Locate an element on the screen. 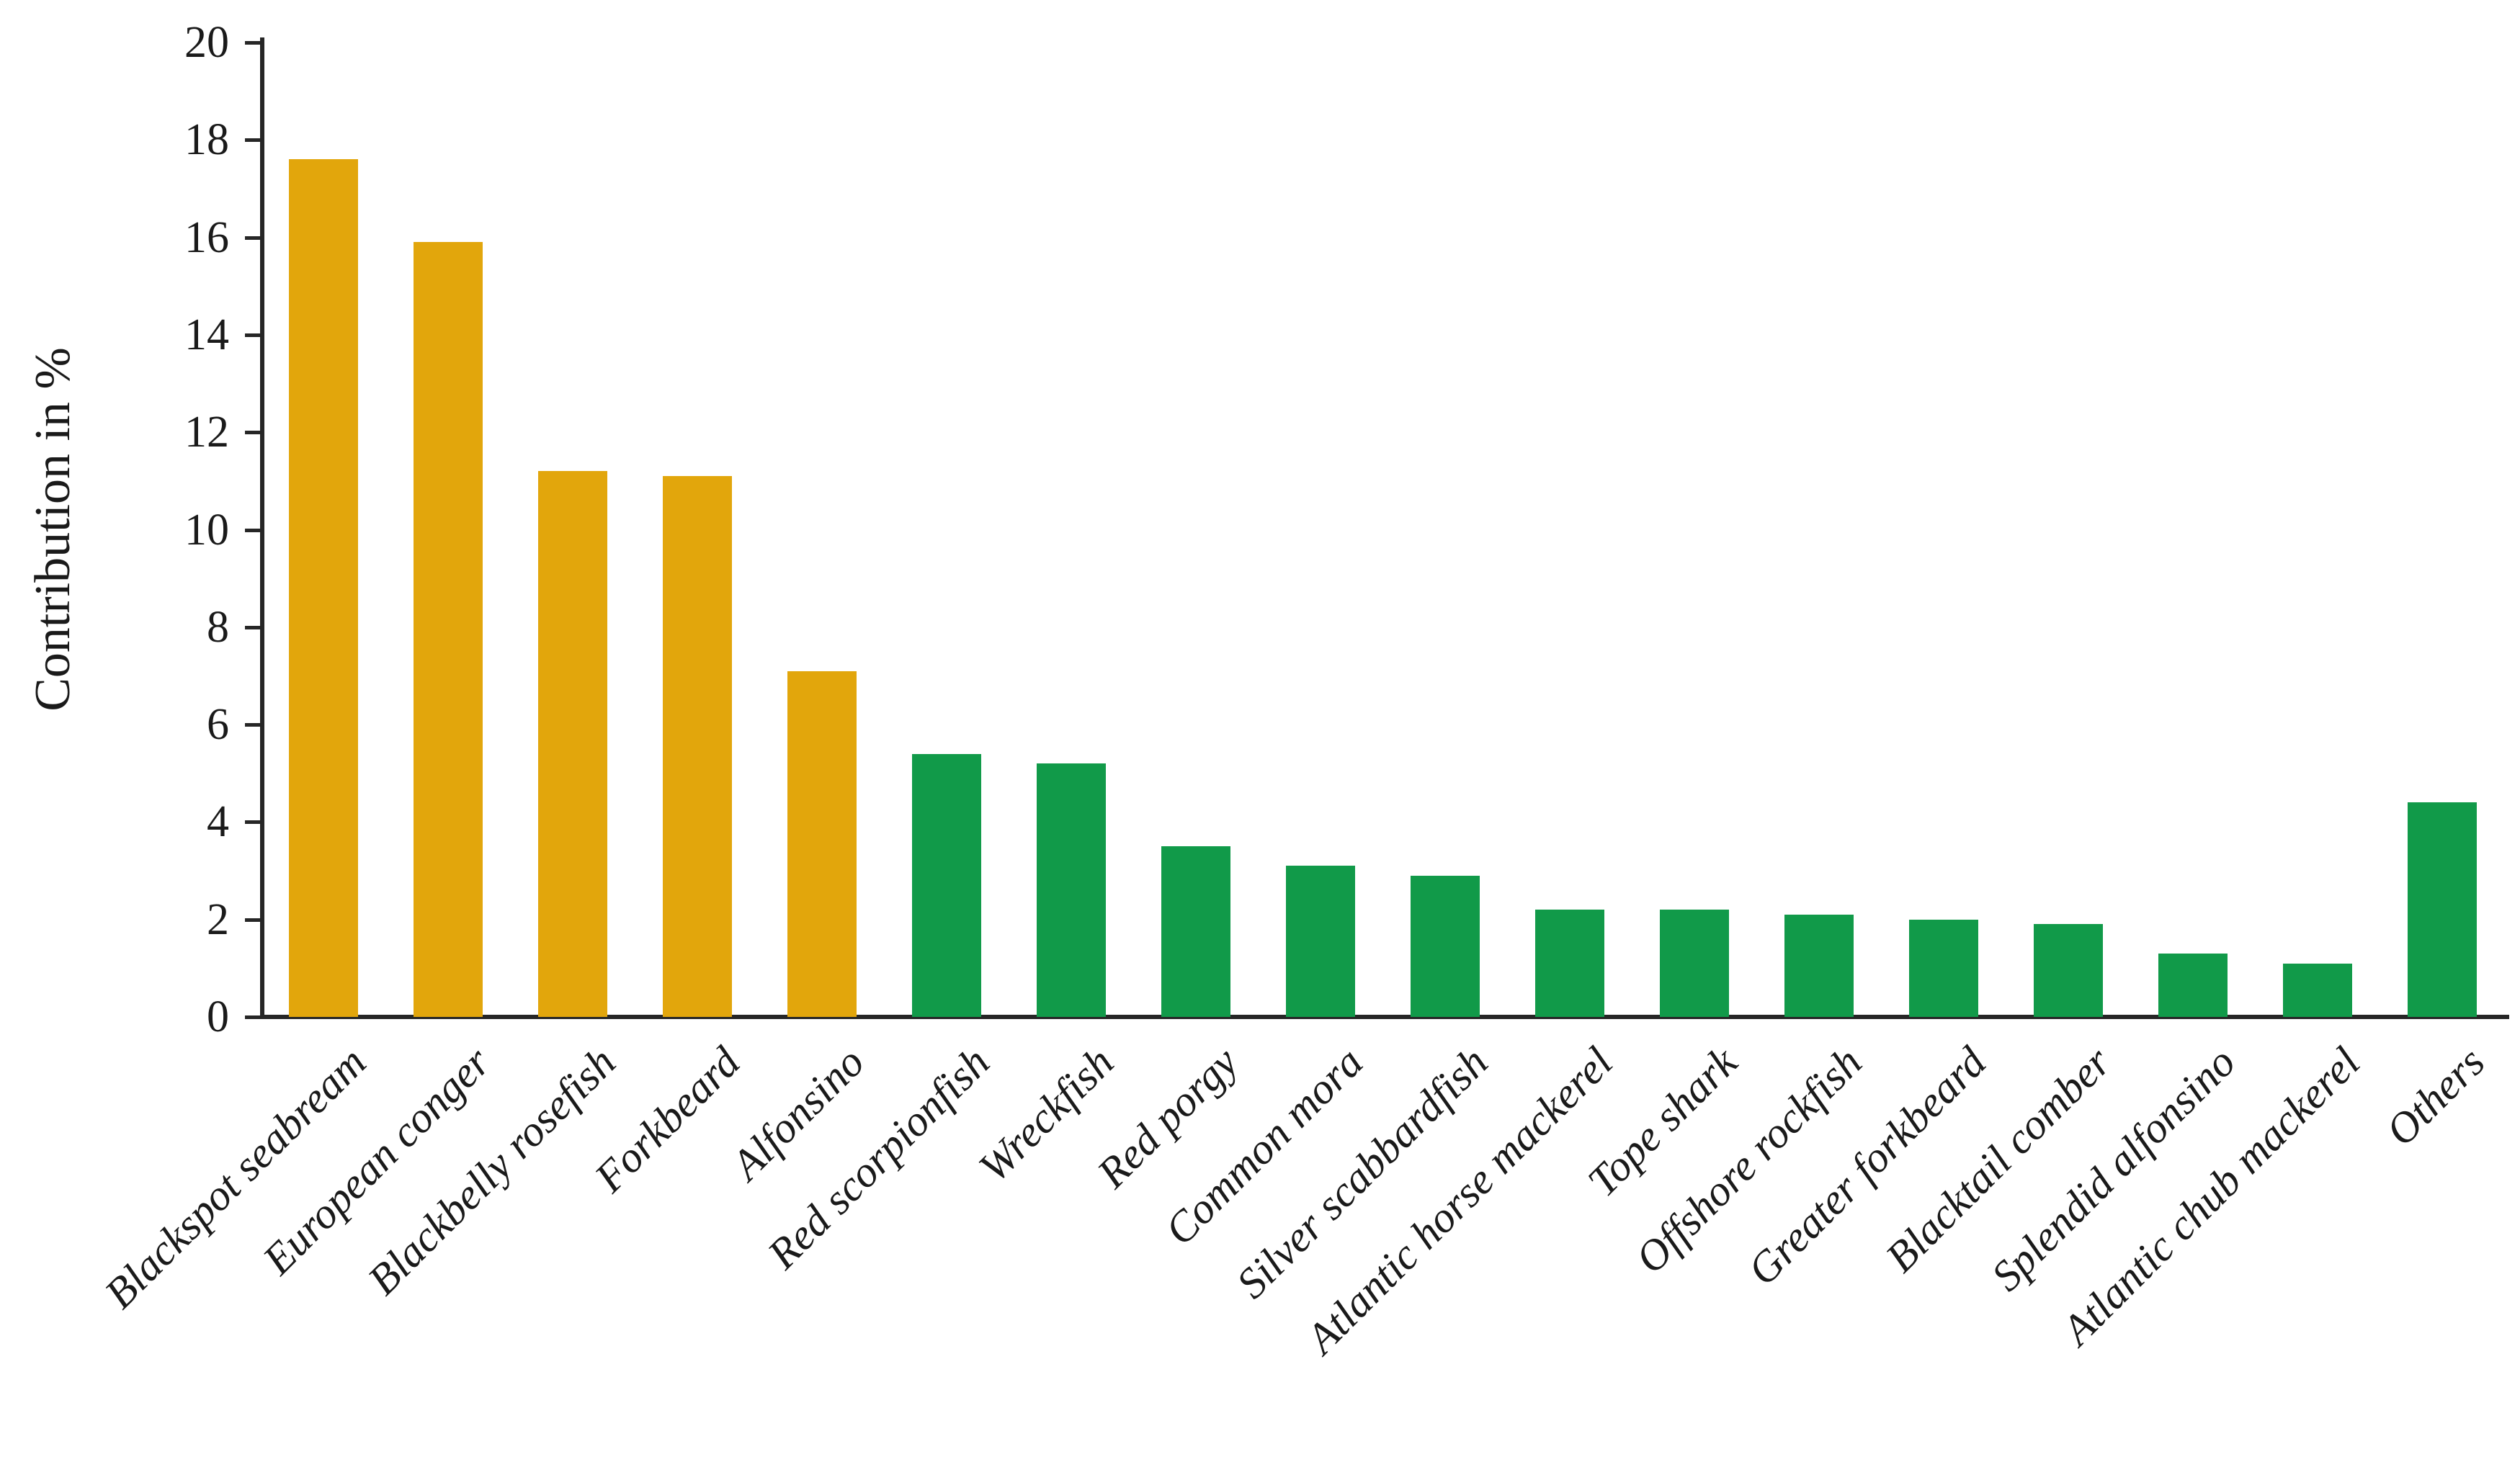  x-axis-line is located at coordinates (1384, 1017).